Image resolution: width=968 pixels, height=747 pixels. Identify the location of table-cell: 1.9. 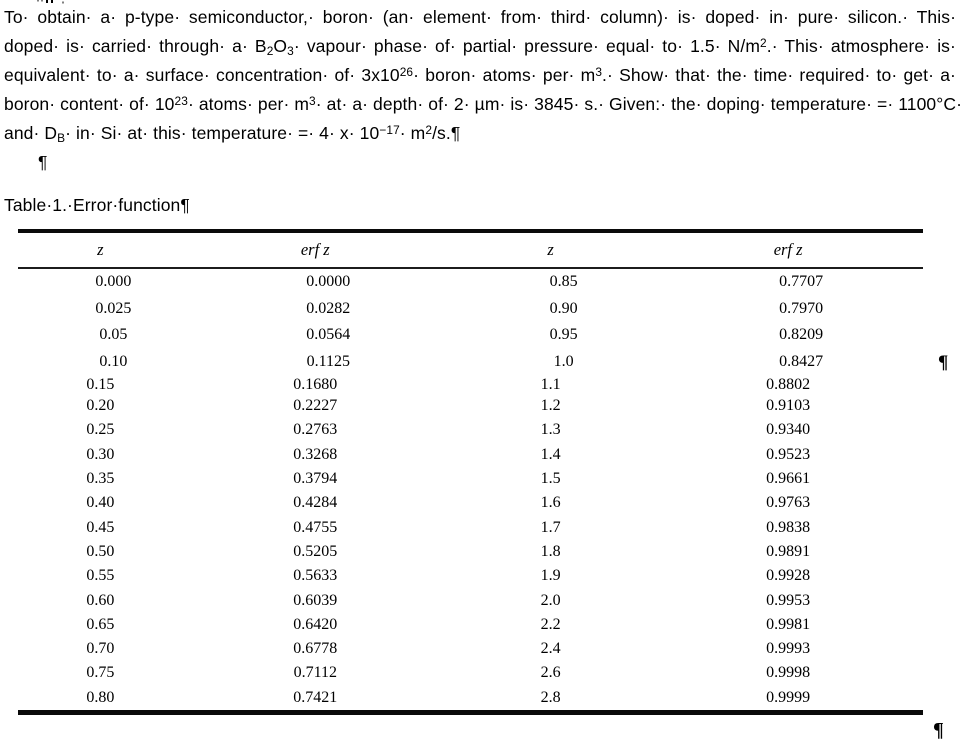
(550, 576).